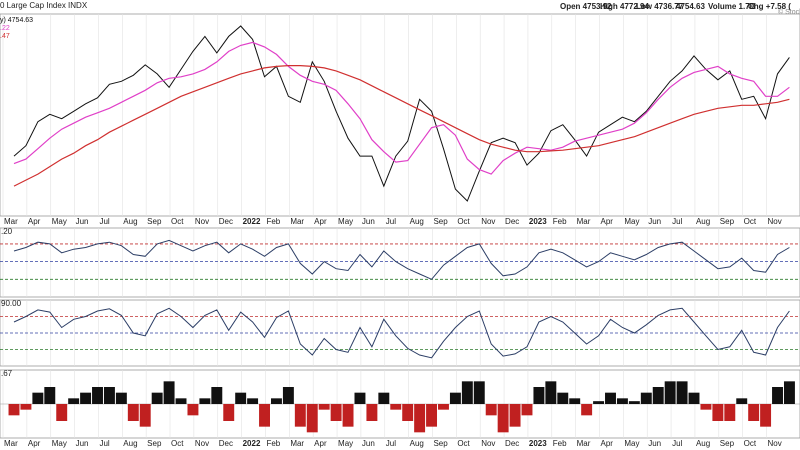 This screenshot has height=450, width=800. I want to click on x-tick-label: 2022, so click(252, 221).